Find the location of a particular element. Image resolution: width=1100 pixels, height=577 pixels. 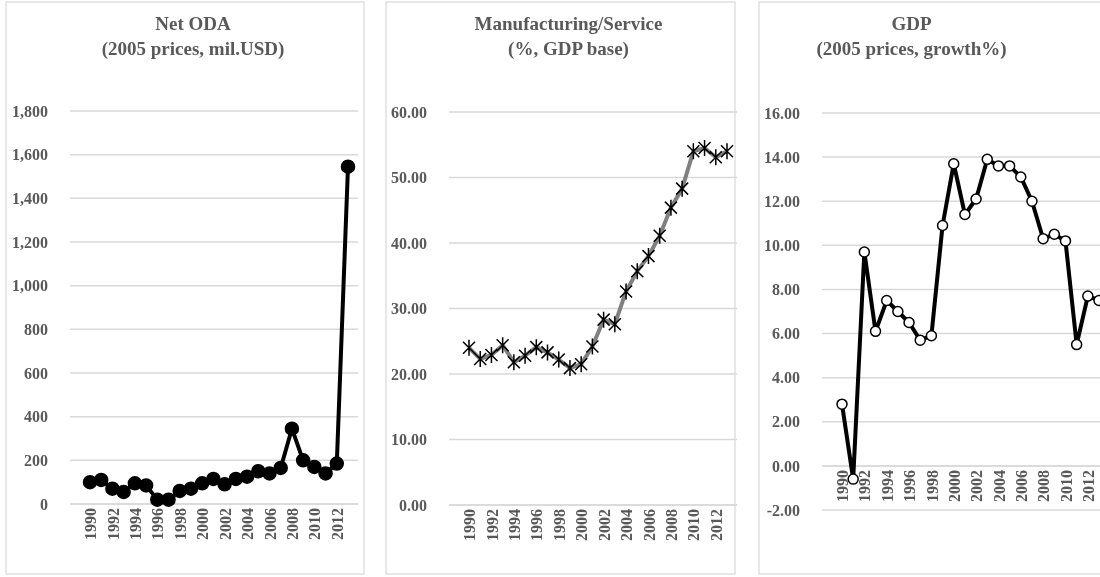

y-tick-label: 40.00 is located at coordinates (409, 243).